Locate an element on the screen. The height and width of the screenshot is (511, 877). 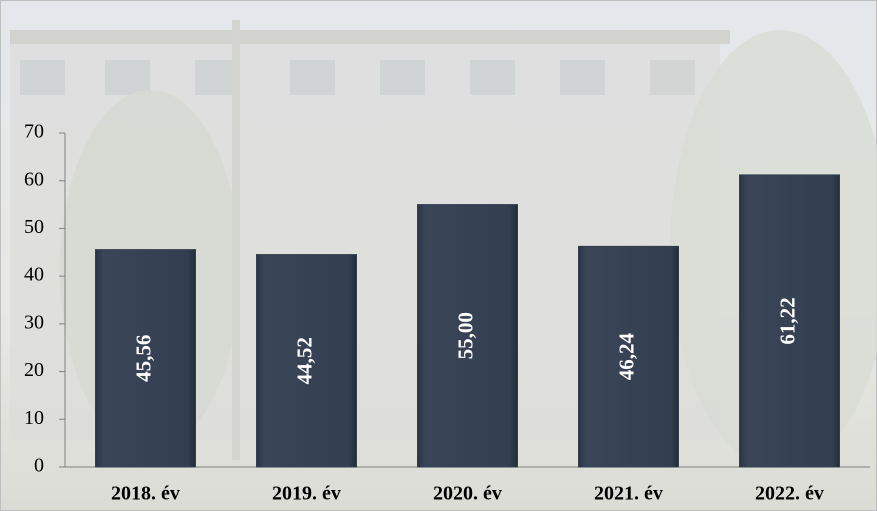
data-label: 61,22 is located at coordinates (787, 320).